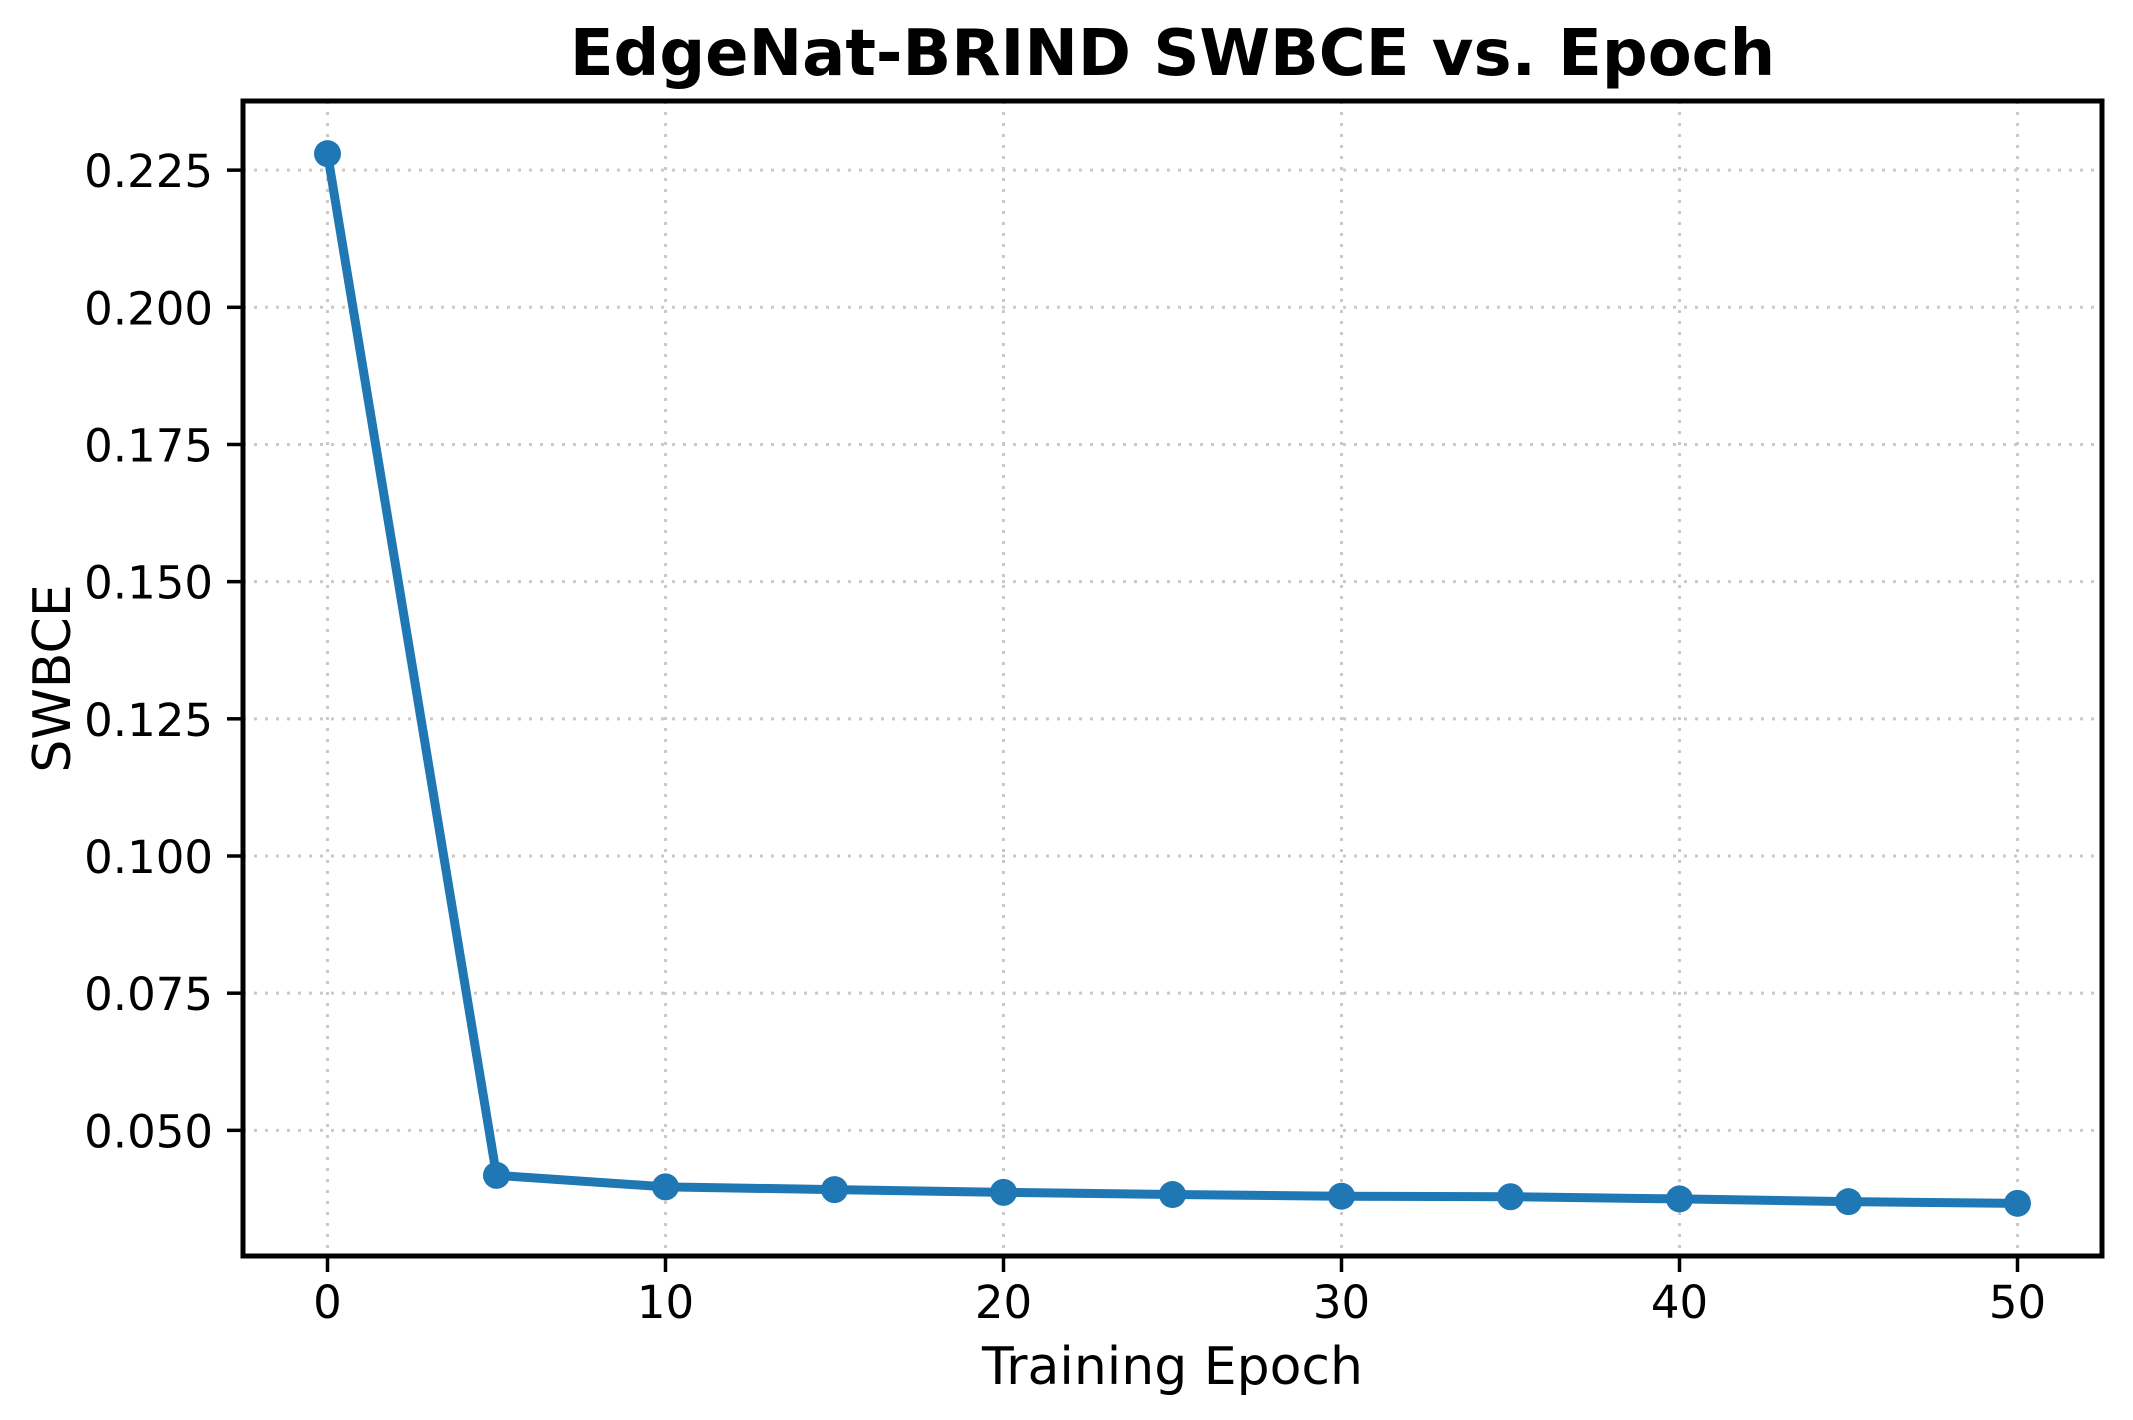  I want to click on y-tick-label: 0.150, so click(148, 583).